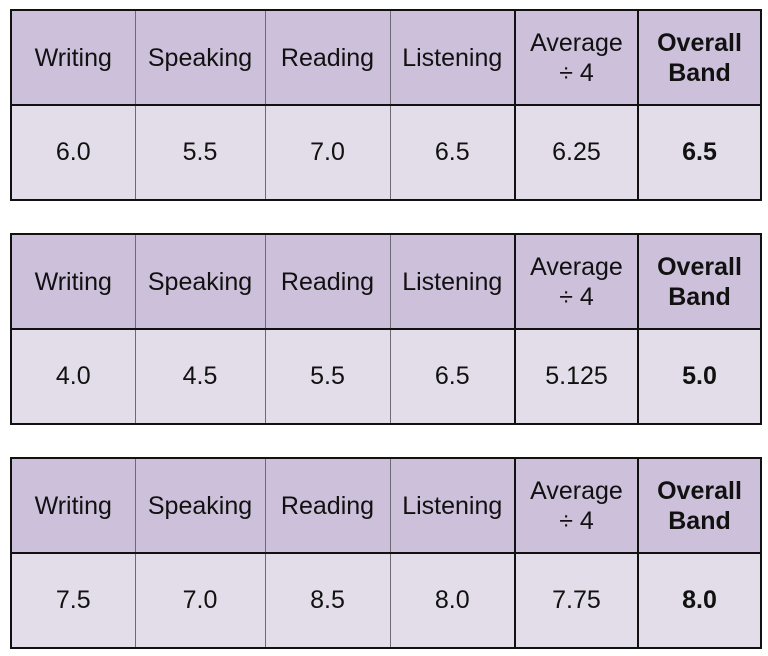  I want to click on average-score: 5.125, so click(576, 376).